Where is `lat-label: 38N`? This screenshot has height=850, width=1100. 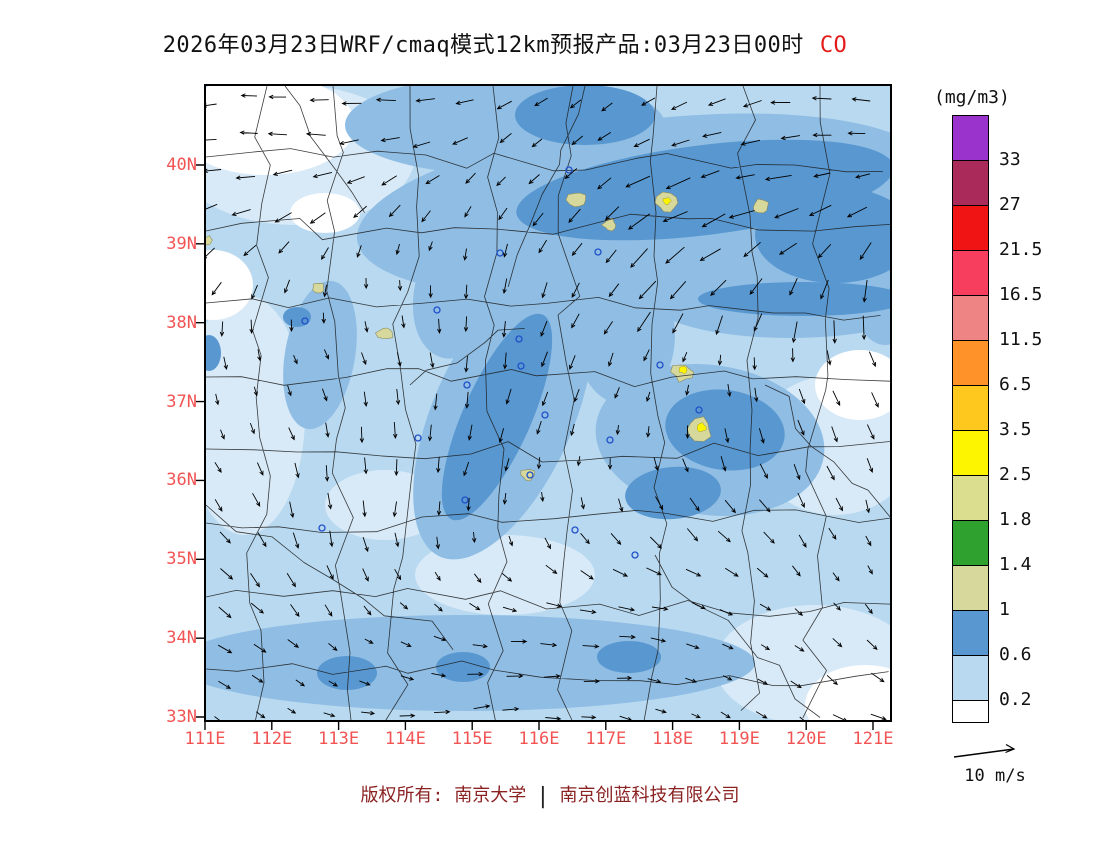
lat-label: 38N is located at coordinates (181, 322).